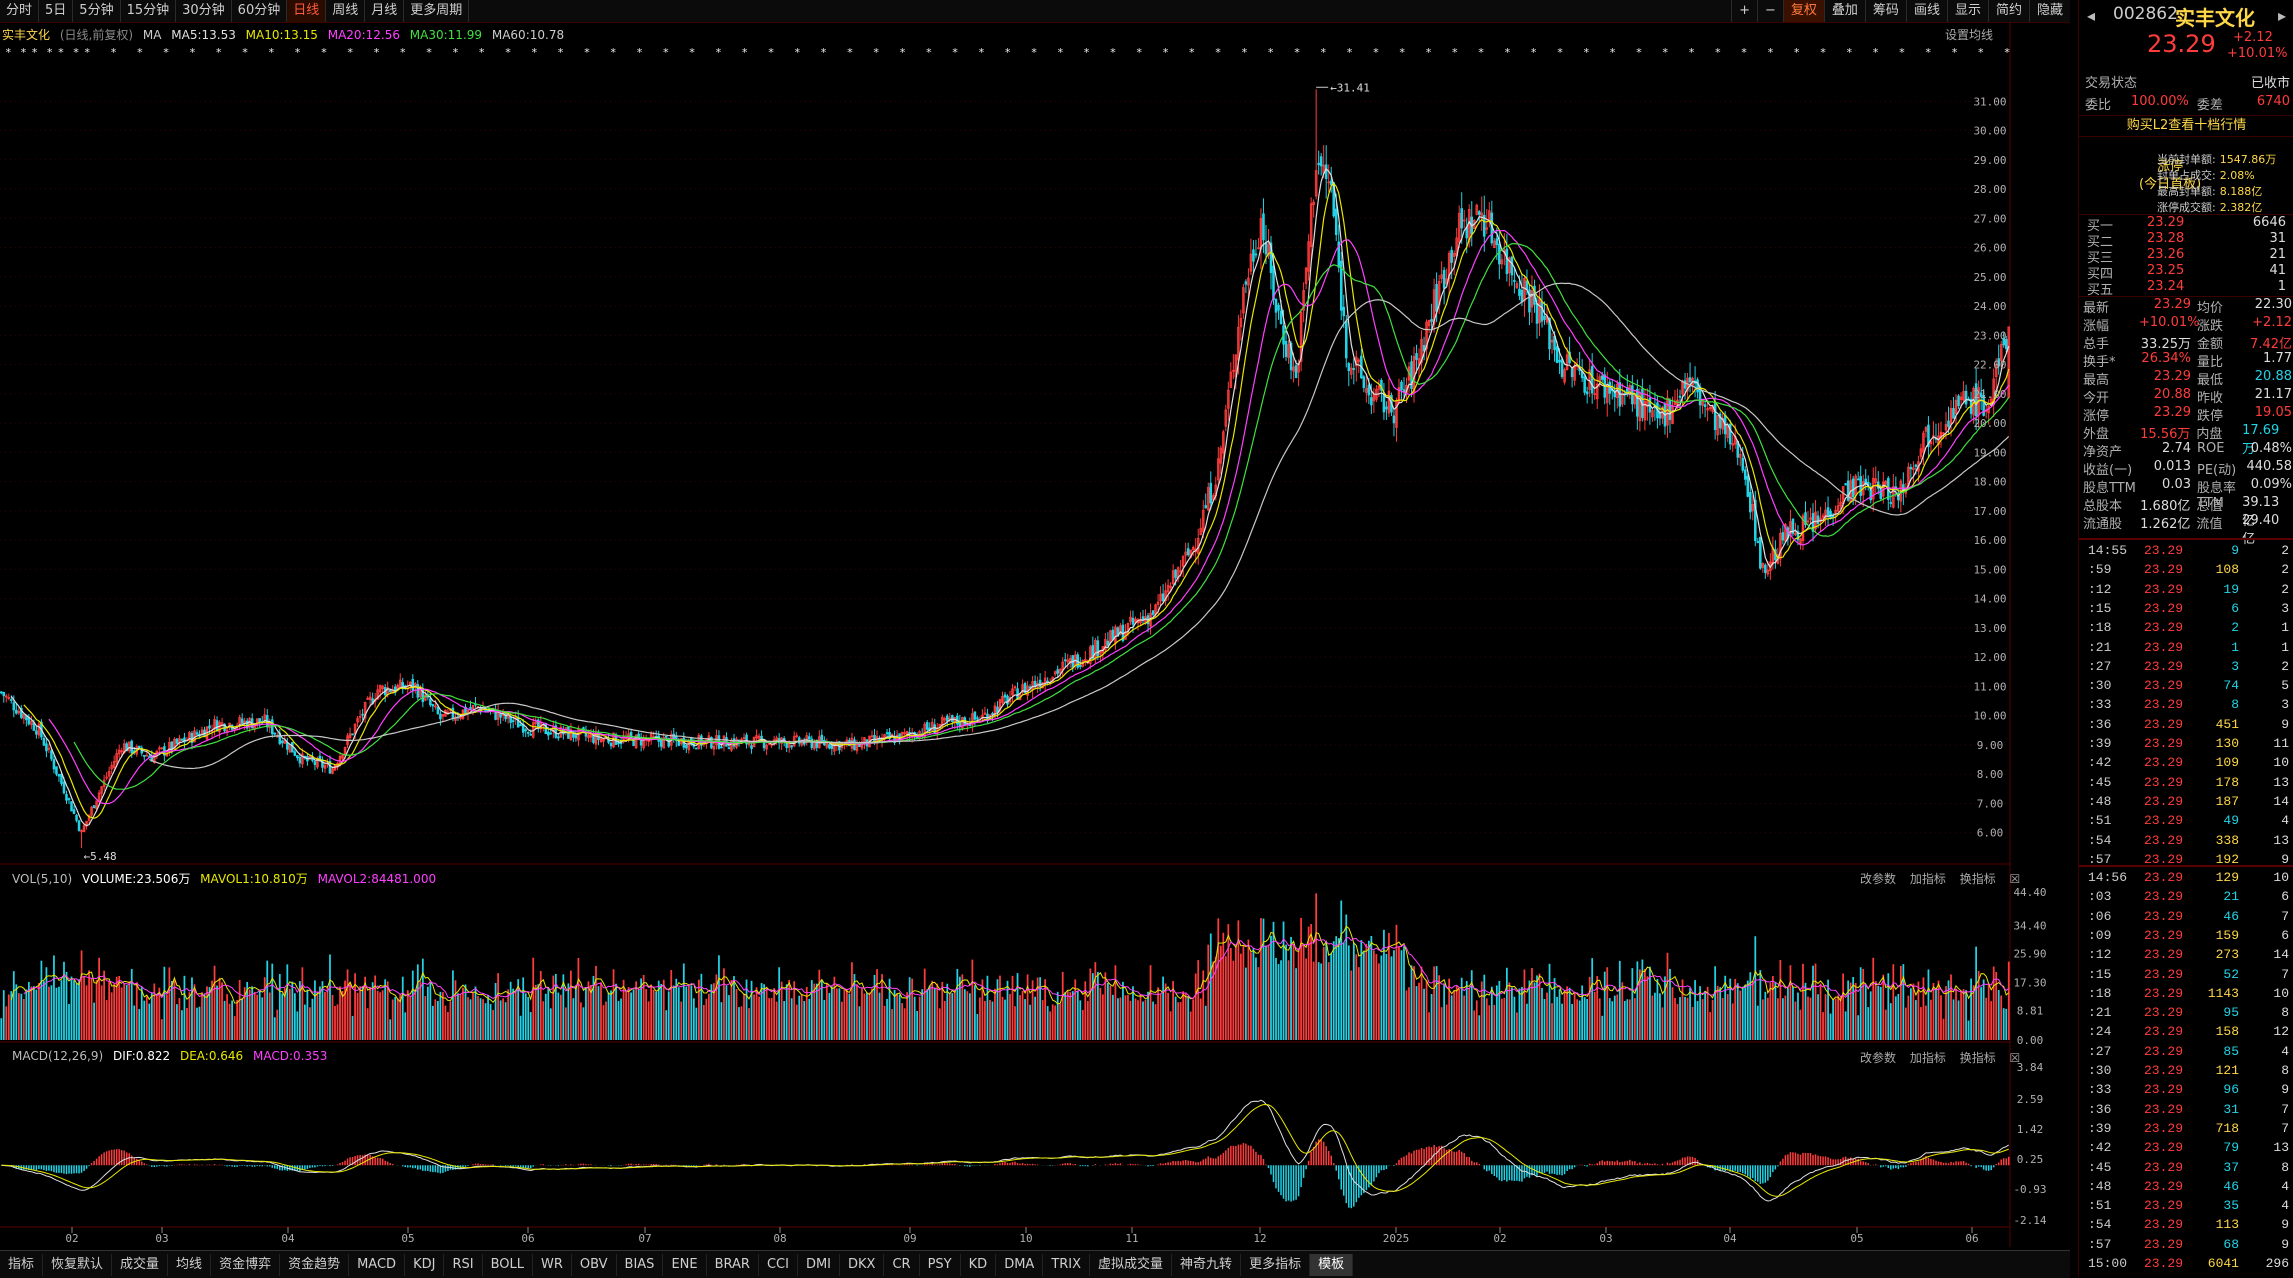 This screenshot has height=1278, width=2293. I want to click on buy-l2-link: 购买L2查看十档行情, so click(2186, 126).